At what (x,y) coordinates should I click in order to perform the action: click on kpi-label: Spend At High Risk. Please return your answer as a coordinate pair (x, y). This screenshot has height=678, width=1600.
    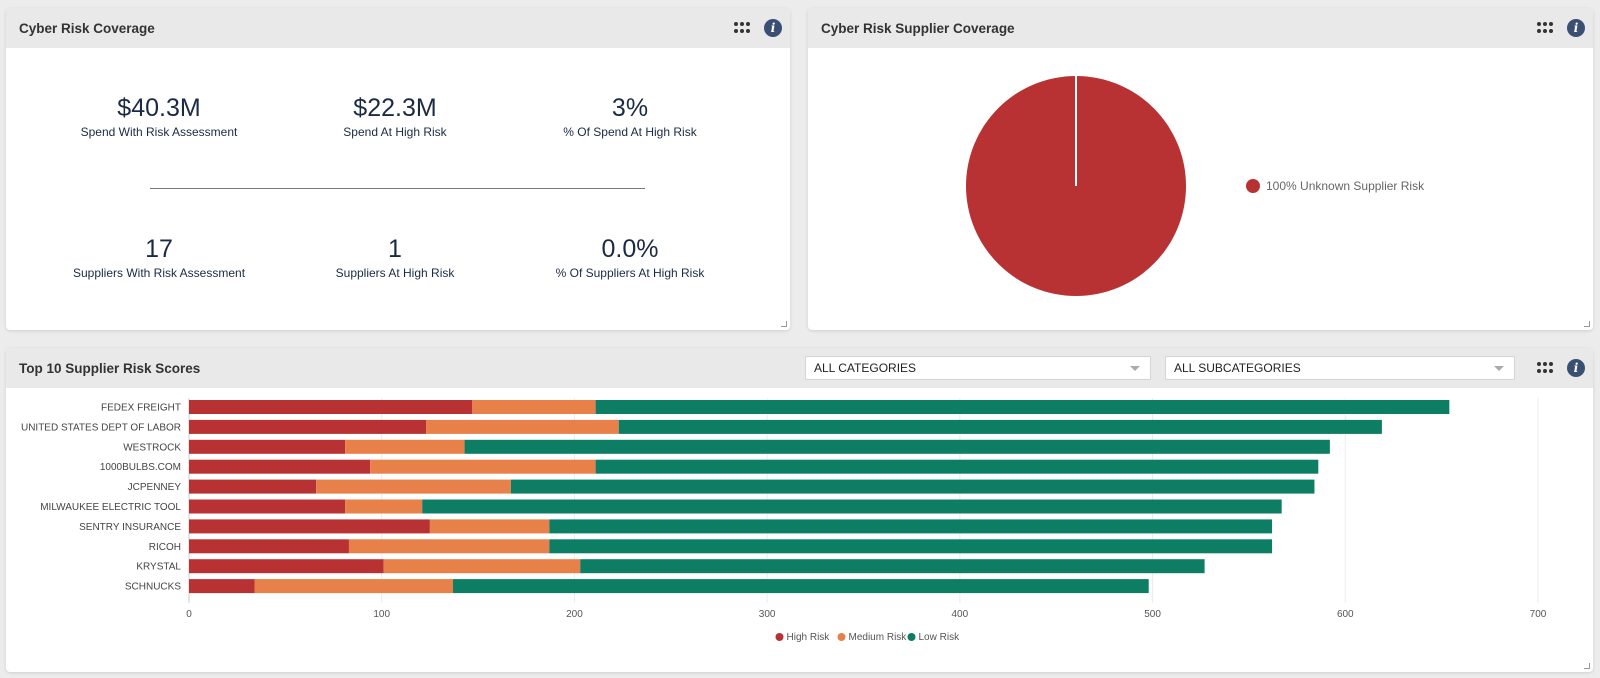
    Looking at the image, I should click on (395, 132).